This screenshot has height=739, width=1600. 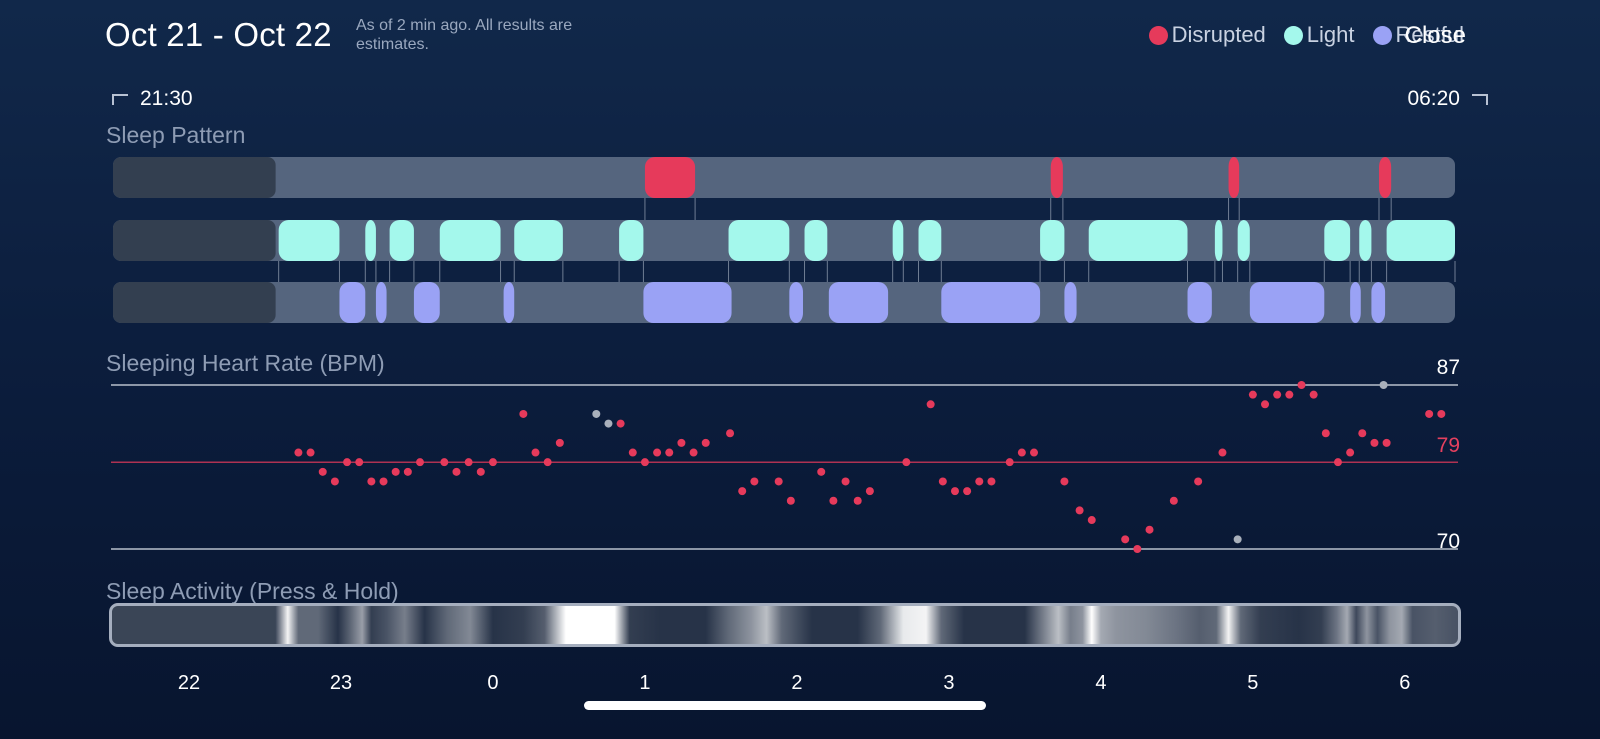 I want to click on track-empty-restful, so click(x=194, y=302).